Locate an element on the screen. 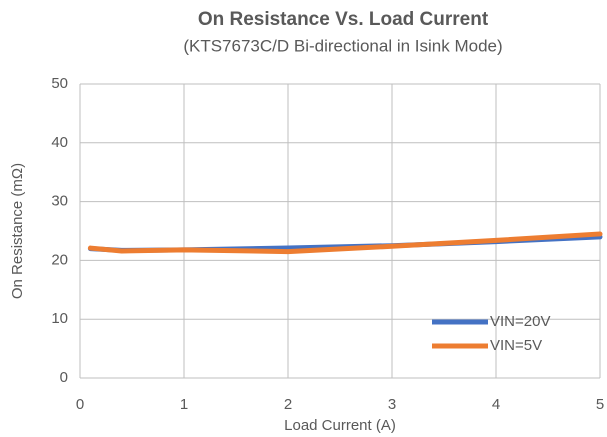  y-tick-label: 30 is located at coordinates (59, 201).